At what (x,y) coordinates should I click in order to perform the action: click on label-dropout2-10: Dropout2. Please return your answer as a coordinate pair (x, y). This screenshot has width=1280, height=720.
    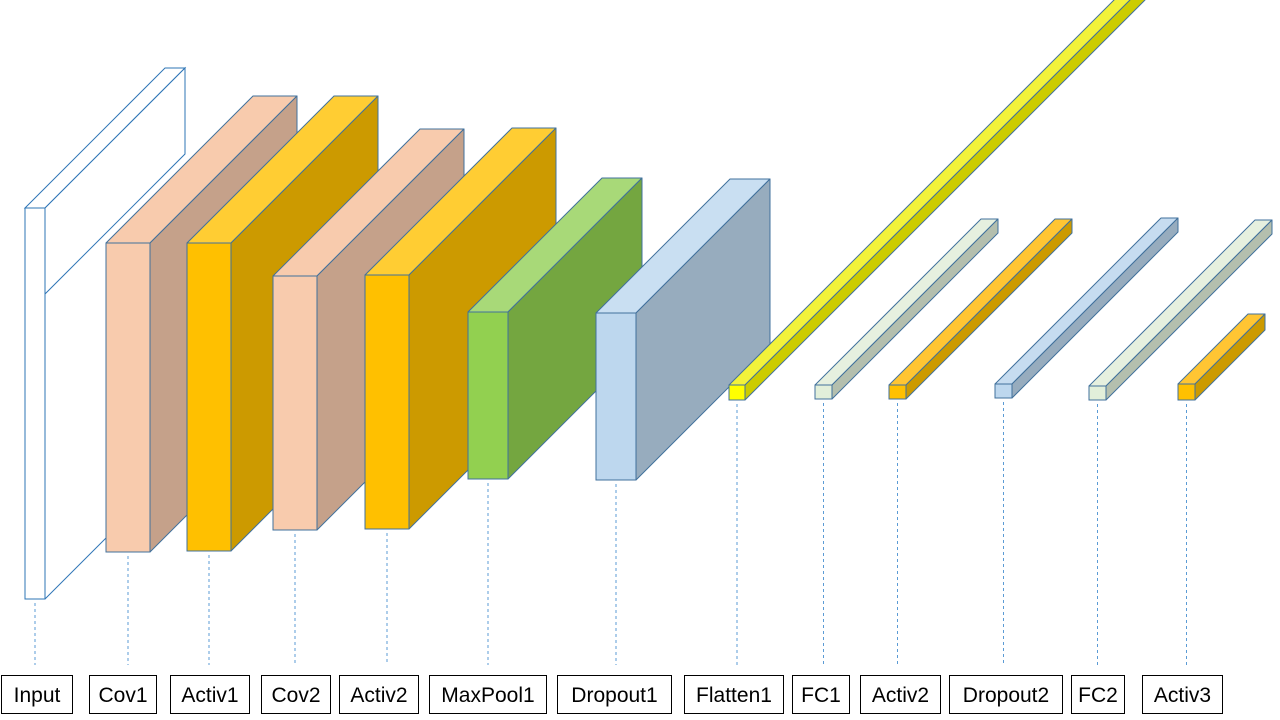
    Looking at the image, I should click on (1006, 694).